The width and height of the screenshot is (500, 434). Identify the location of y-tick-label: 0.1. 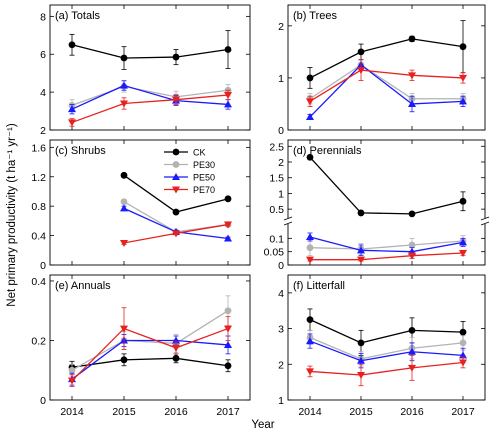
(276, 239).